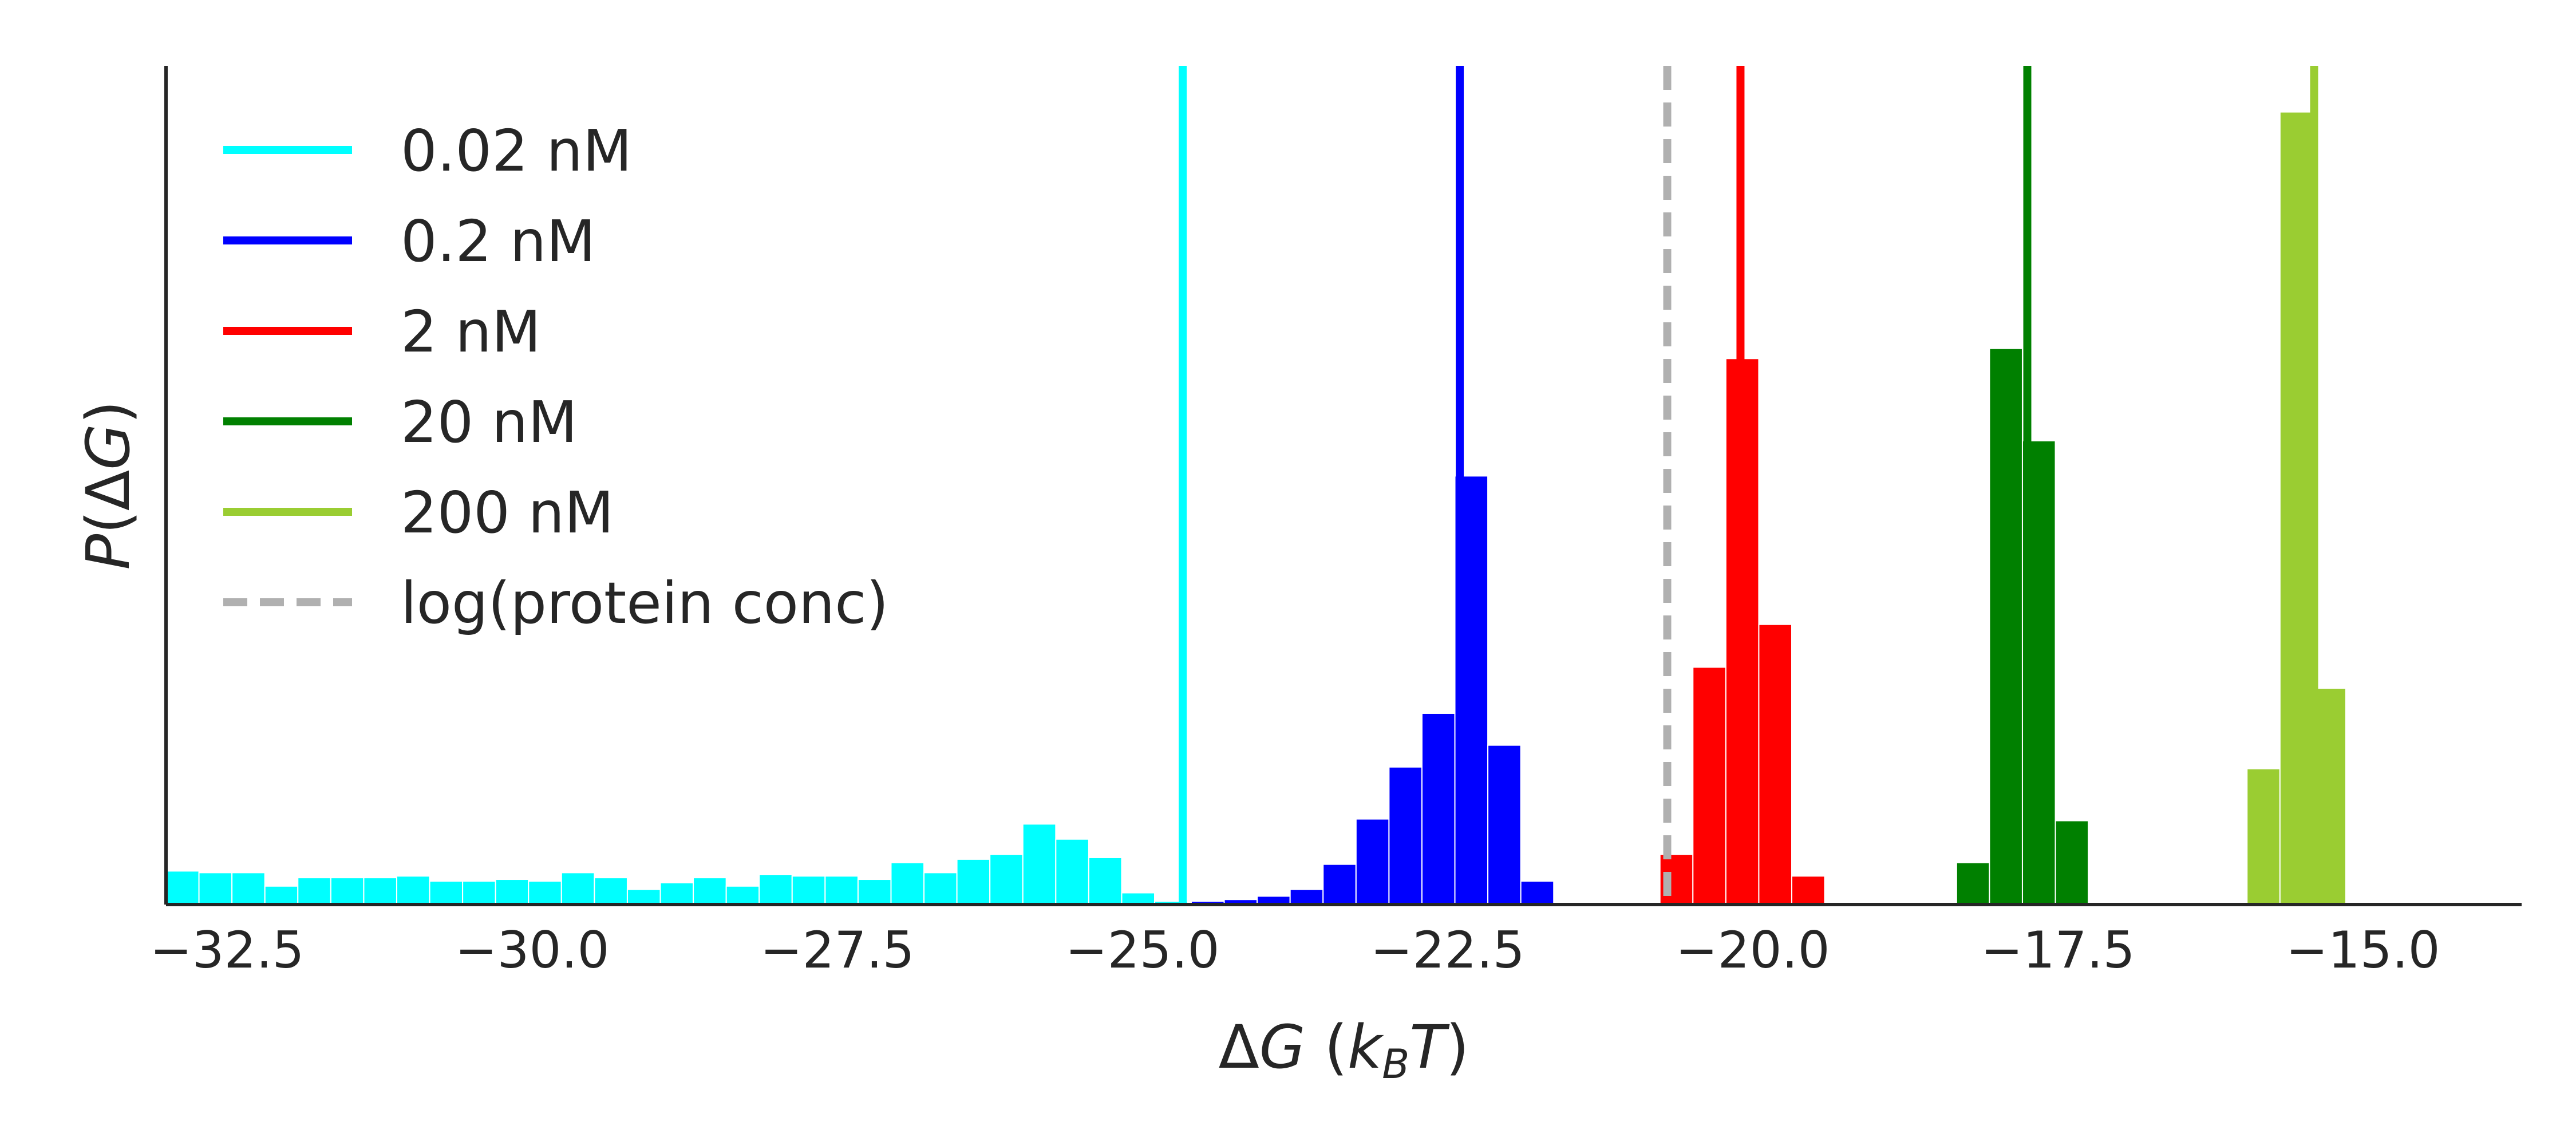 The image size is (2576, 1145). I want to click on x-tick-label-6: −17.5, so click(2058, 950).